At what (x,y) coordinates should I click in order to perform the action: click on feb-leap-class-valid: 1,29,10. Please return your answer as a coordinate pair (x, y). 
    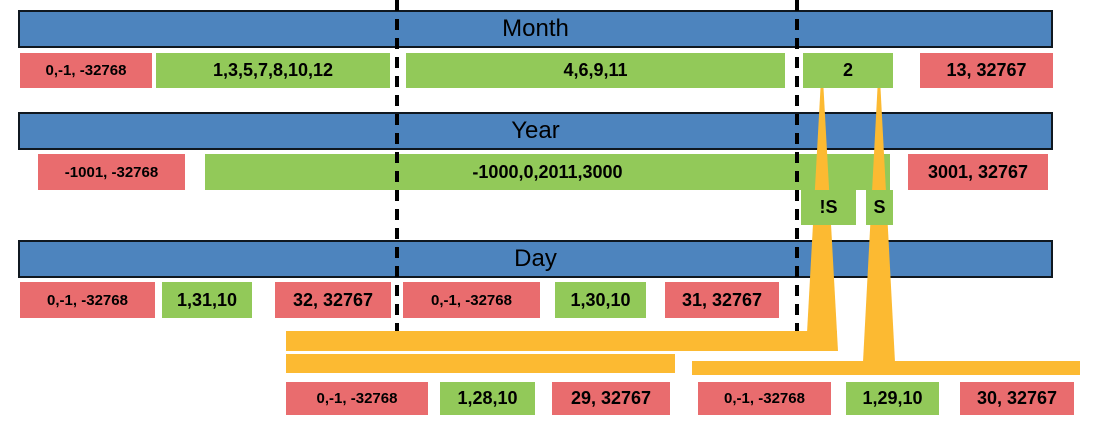
    Looking at the image, I should click on (892, 398).